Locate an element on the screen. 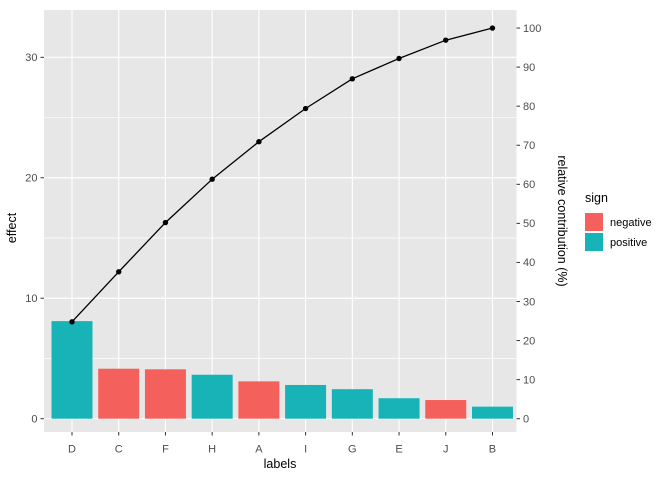  cumulative-point-F is located at coordinates (165, 222).